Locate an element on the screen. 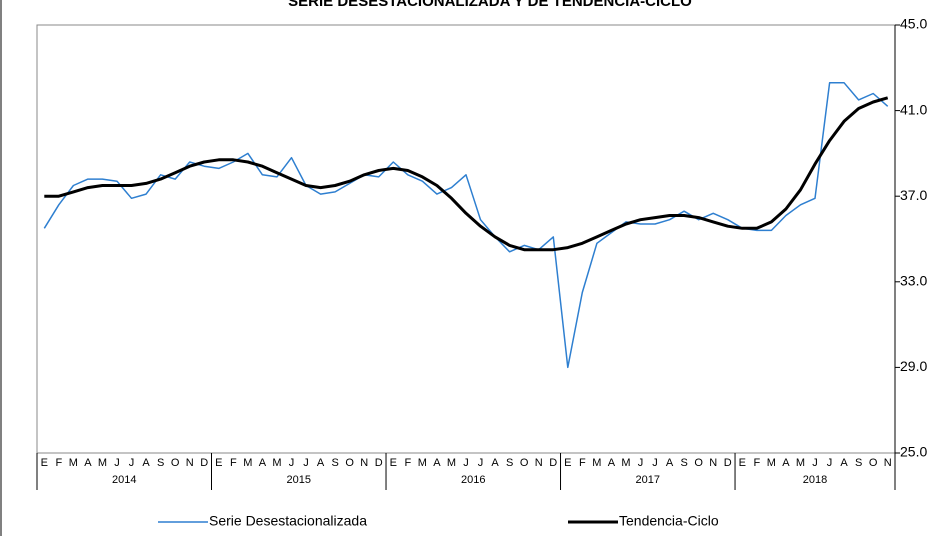 The width and height of the screenshot is (944, 536). legend-label: Serie Desestacionalizada is located at coordinates (288, 521).